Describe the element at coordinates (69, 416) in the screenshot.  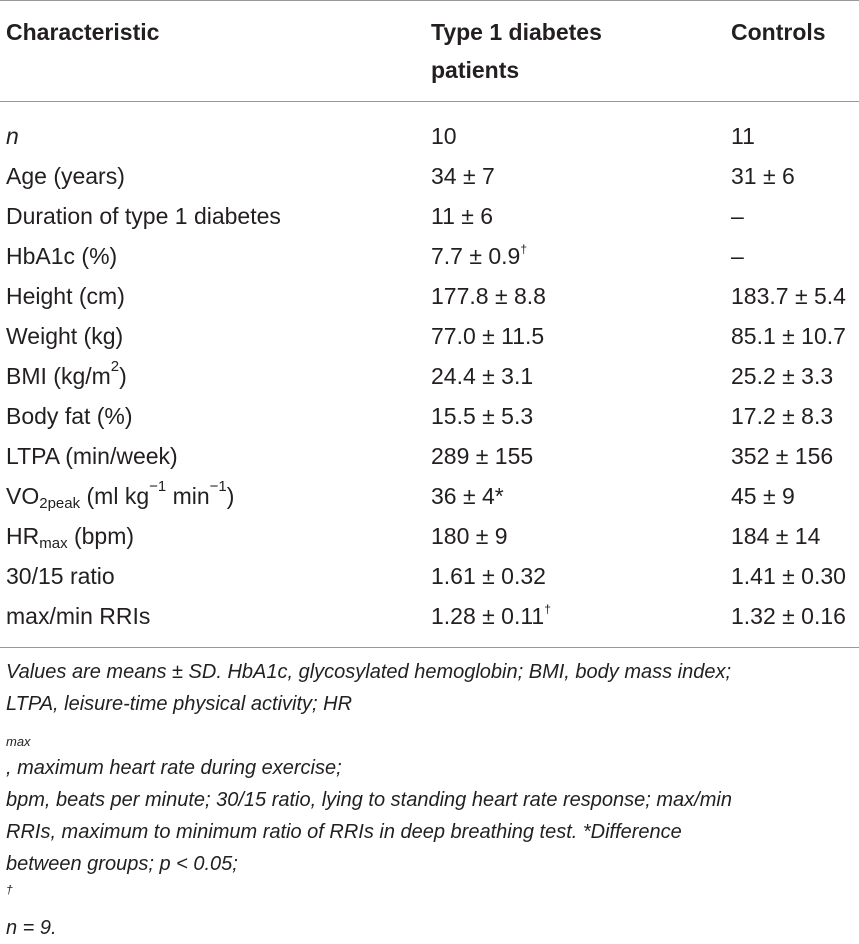
I see `row-label: Body fat (%)` at that location.